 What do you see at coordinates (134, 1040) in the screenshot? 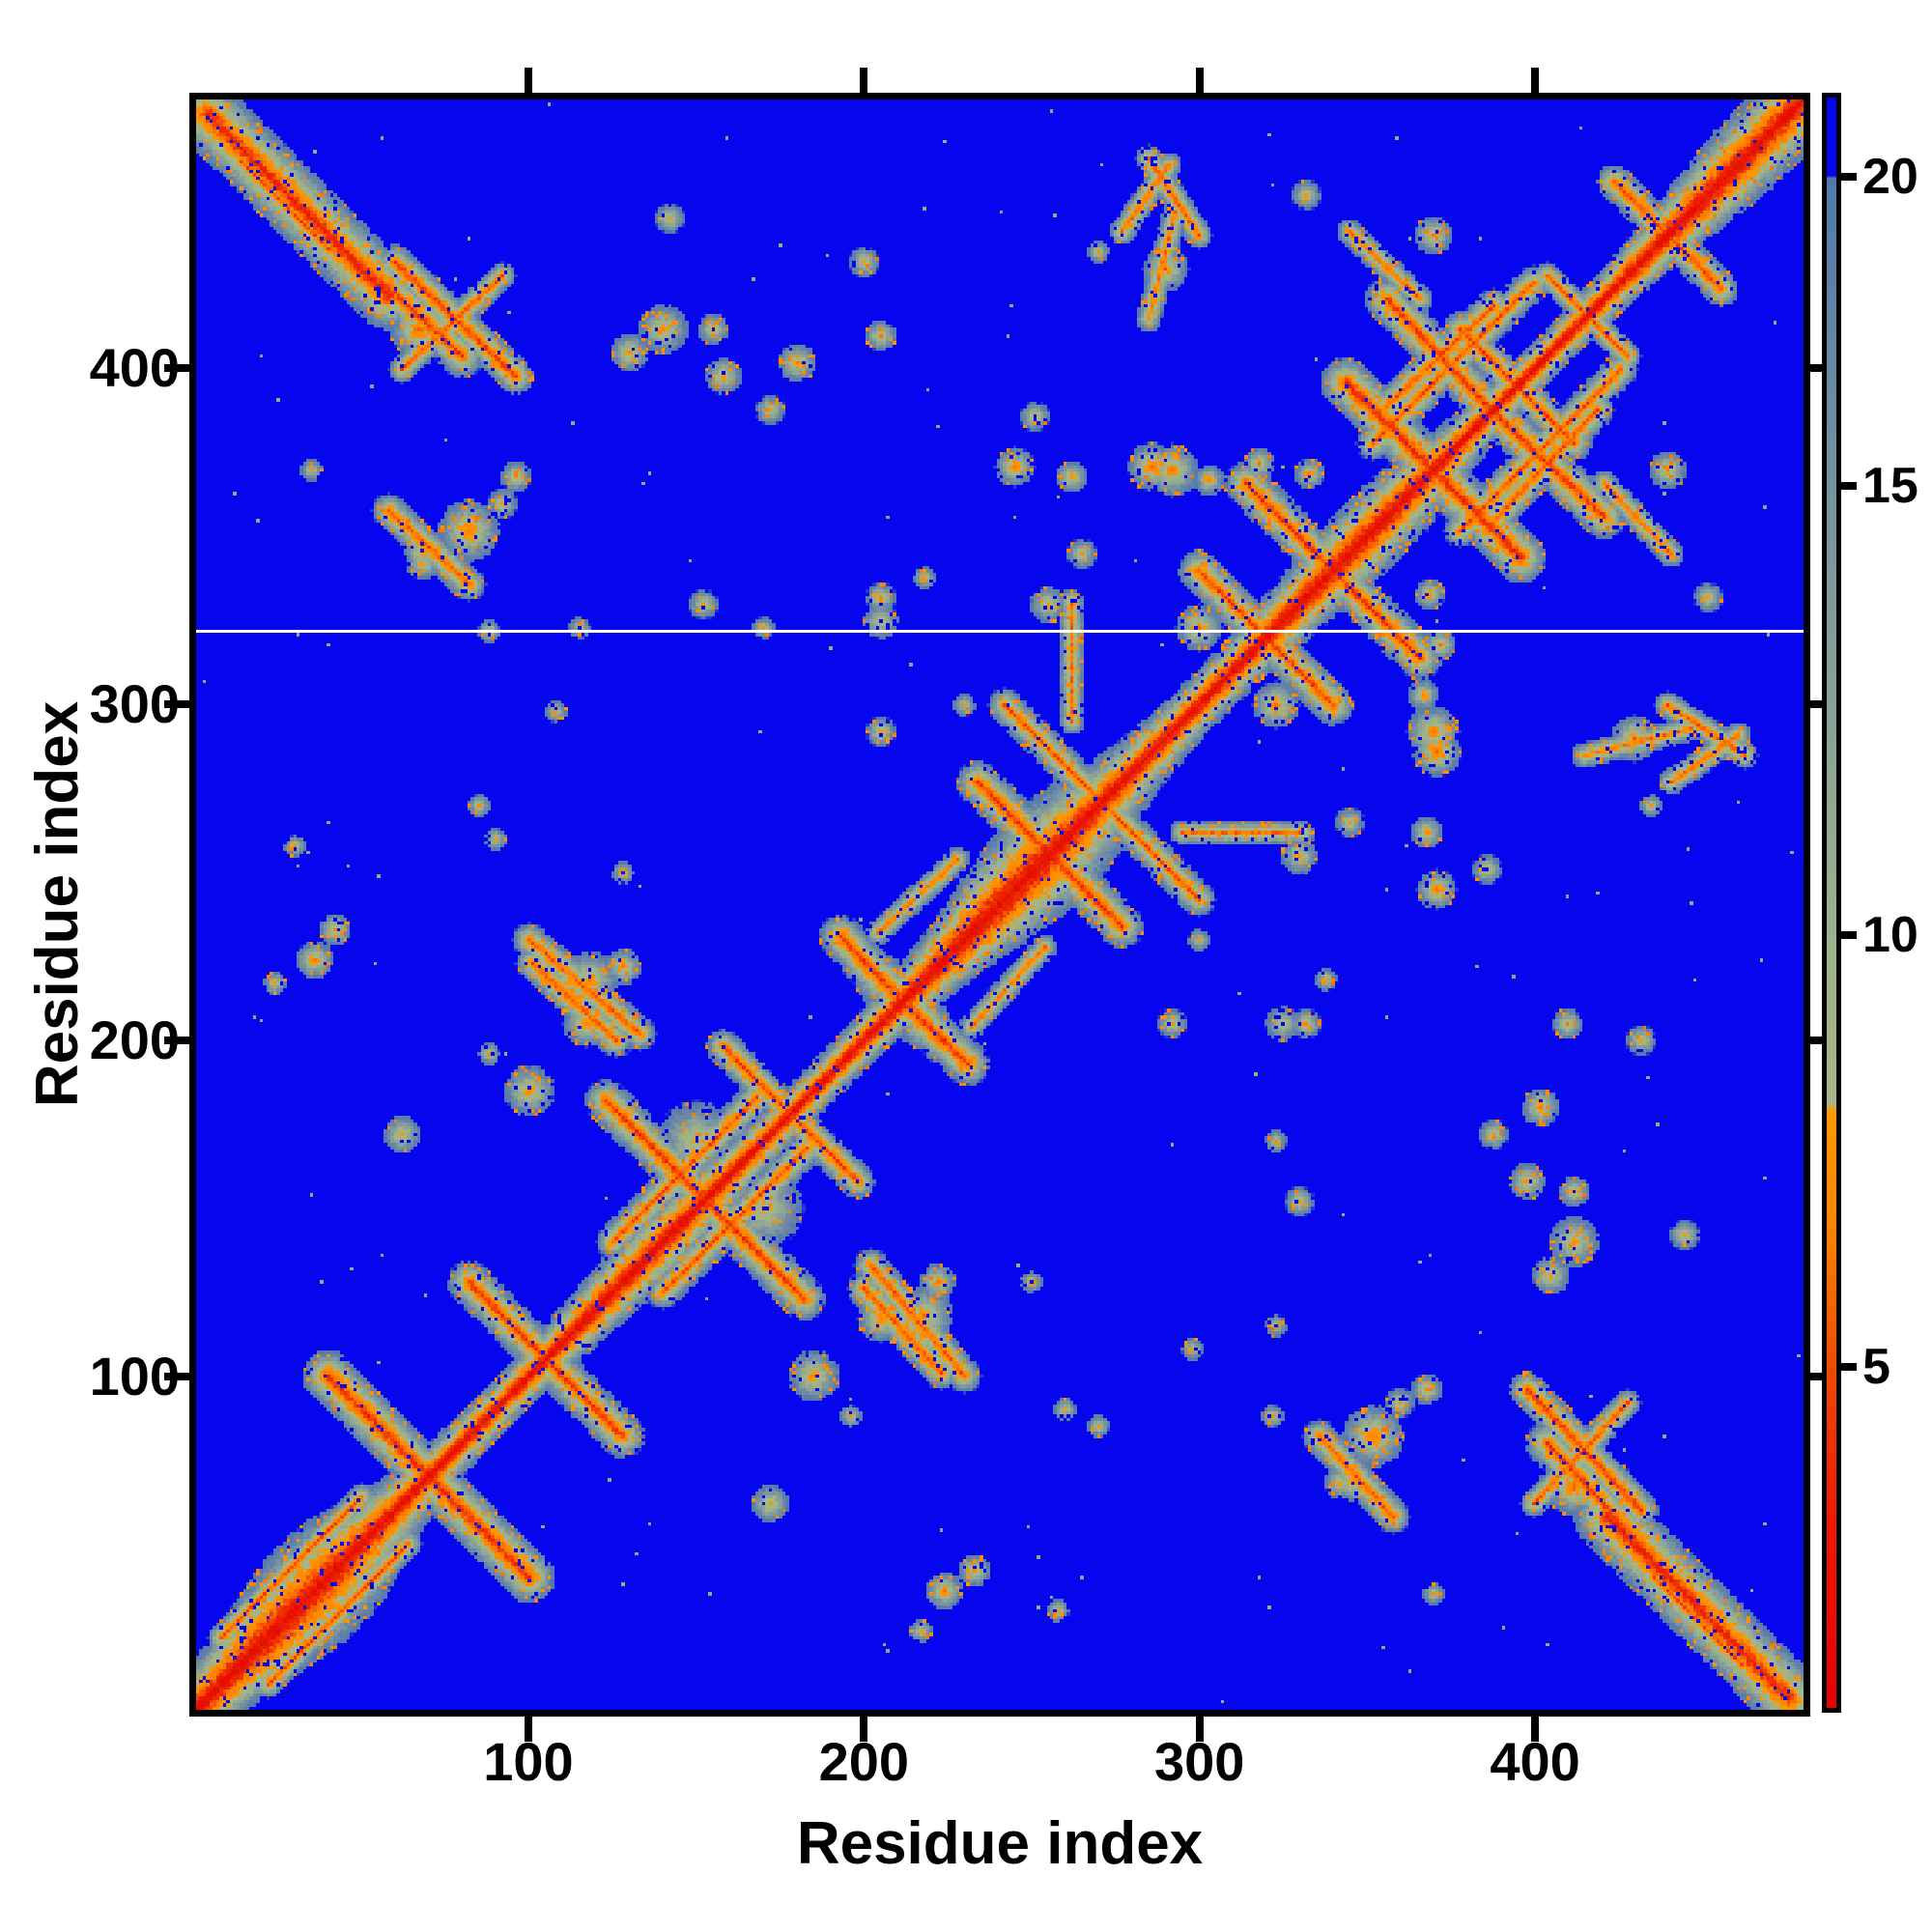
I see `y-tick-label: 200` at bounding box center [134, 1040].